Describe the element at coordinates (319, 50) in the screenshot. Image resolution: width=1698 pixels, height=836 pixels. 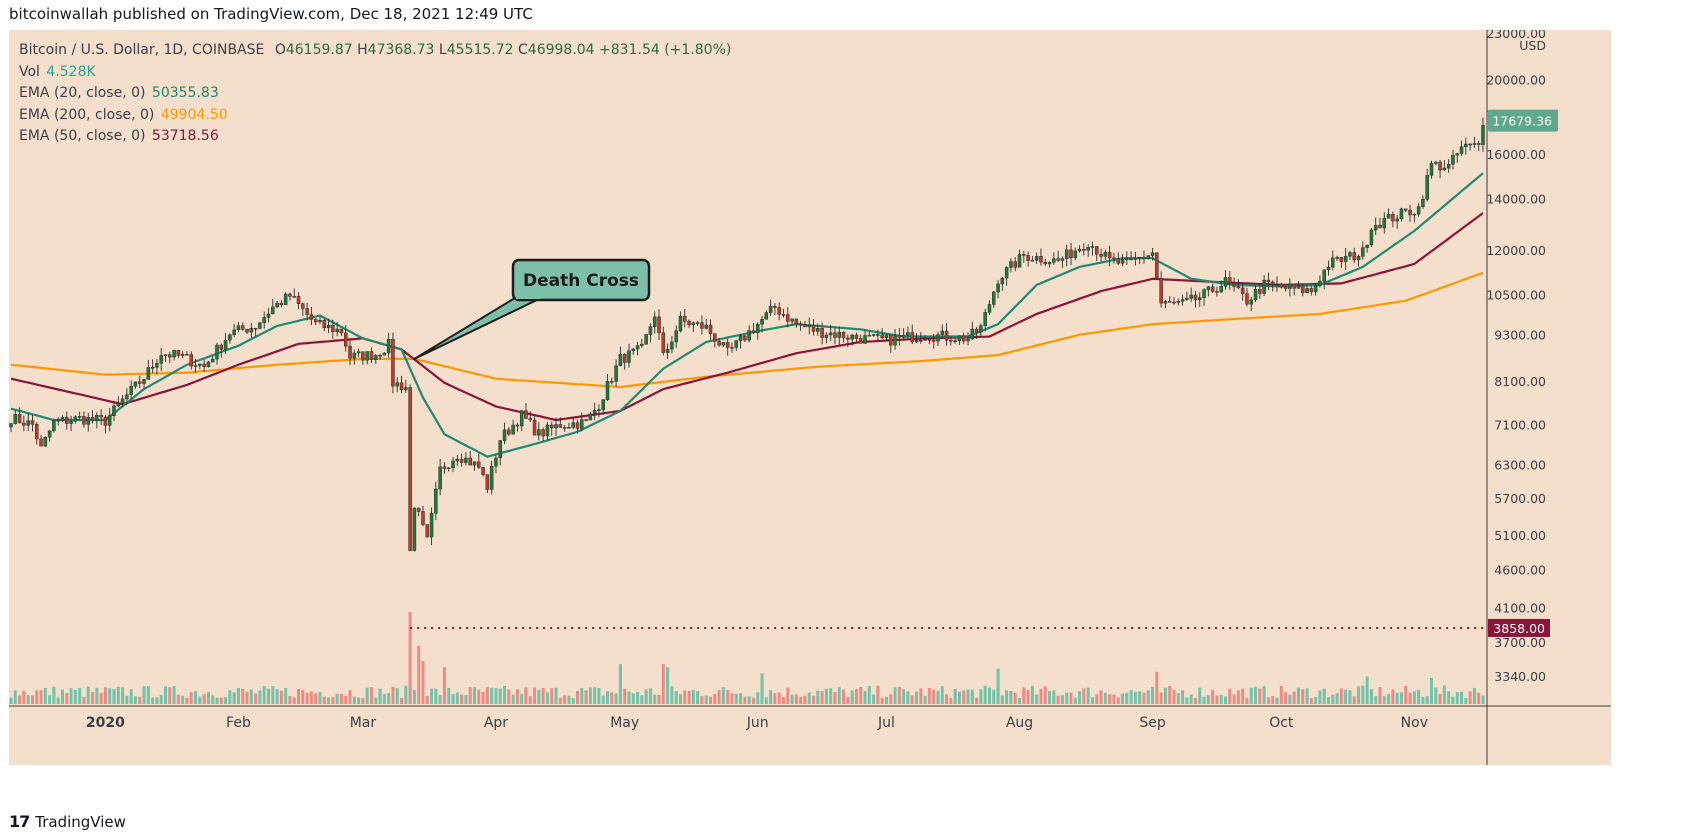
I see `ohlc-open-value: 46159.87` at that location.